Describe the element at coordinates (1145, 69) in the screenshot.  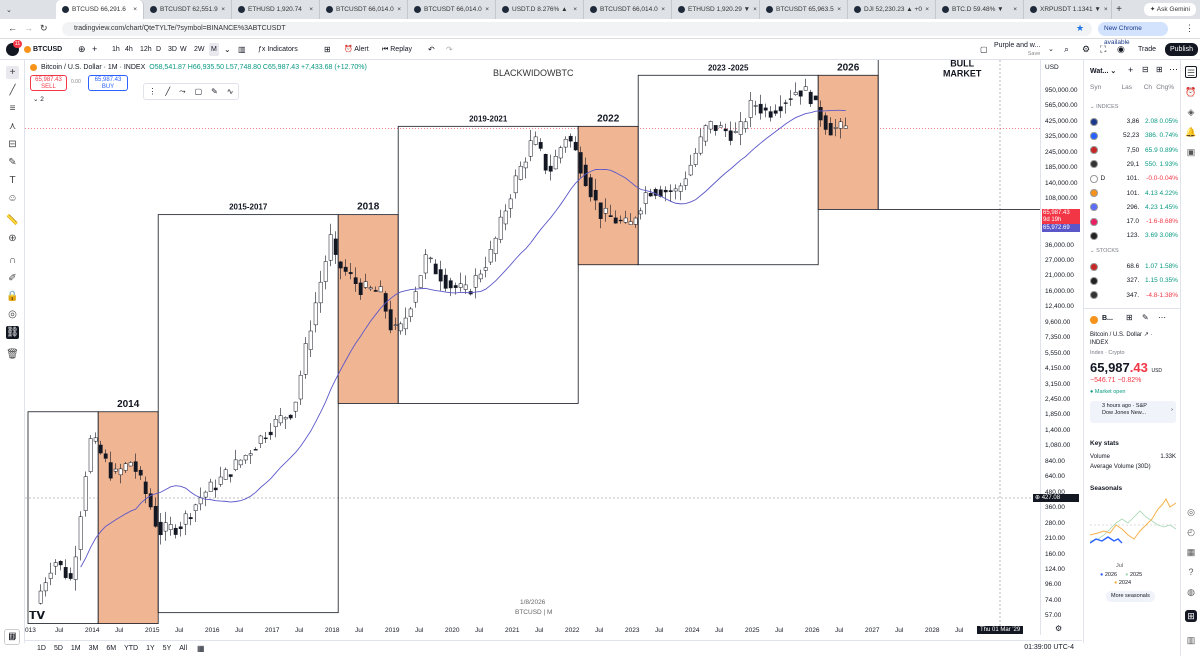
I see `watchlist-layout-icon: ⊟` at that location.